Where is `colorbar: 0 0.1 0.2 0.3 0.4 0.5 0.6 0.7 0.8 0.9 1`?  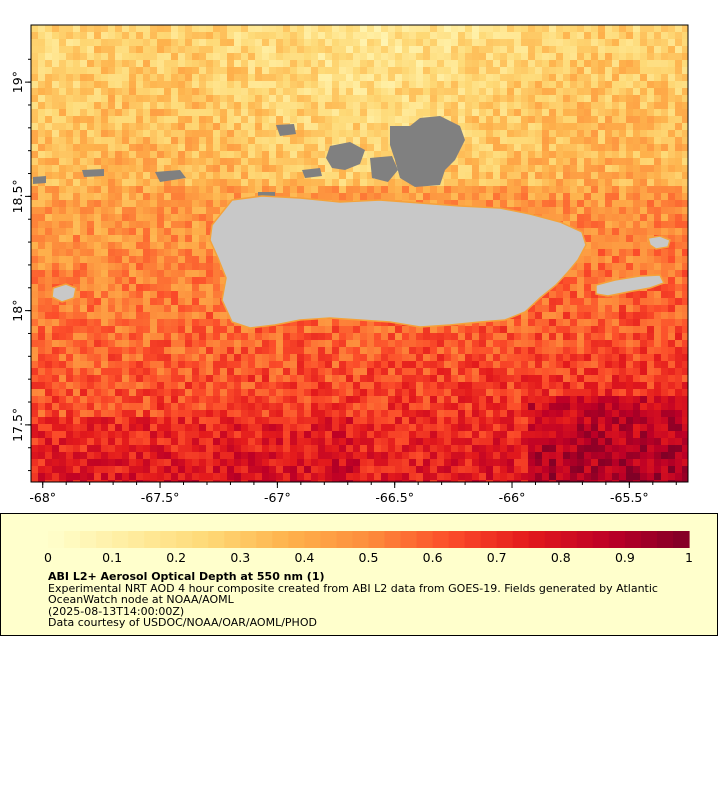 colorbar: 0 0.1 0.2 0.3 0.4 0.5 0.6 0.7 0.8 0.9 1 is located at coordinates (368, 548).